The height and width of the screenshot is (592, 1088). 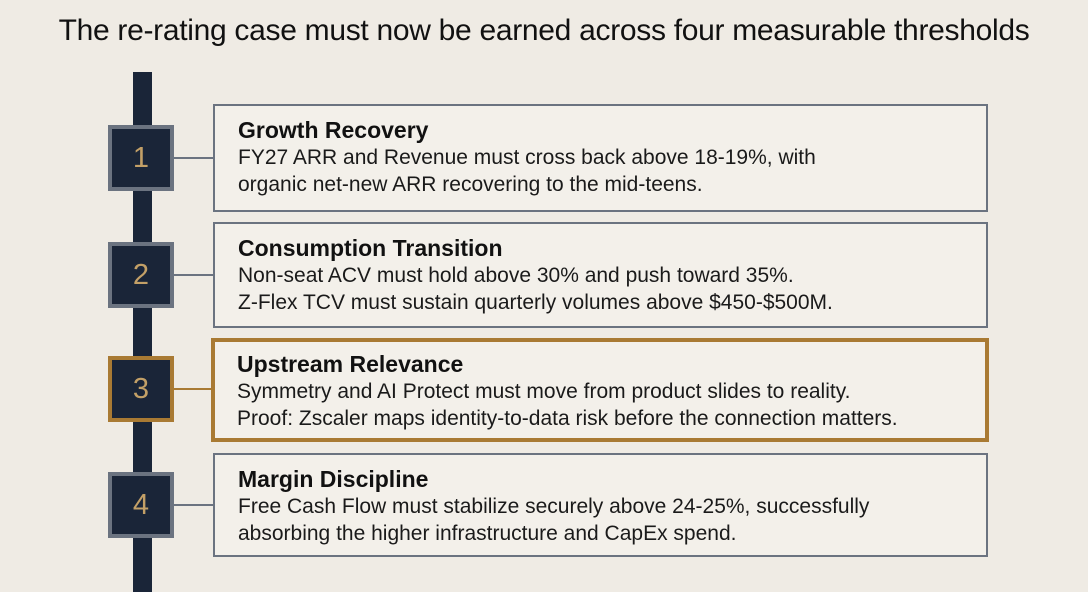 I want to click on card-title: Margin Discipline, so click(x=333, y=479).